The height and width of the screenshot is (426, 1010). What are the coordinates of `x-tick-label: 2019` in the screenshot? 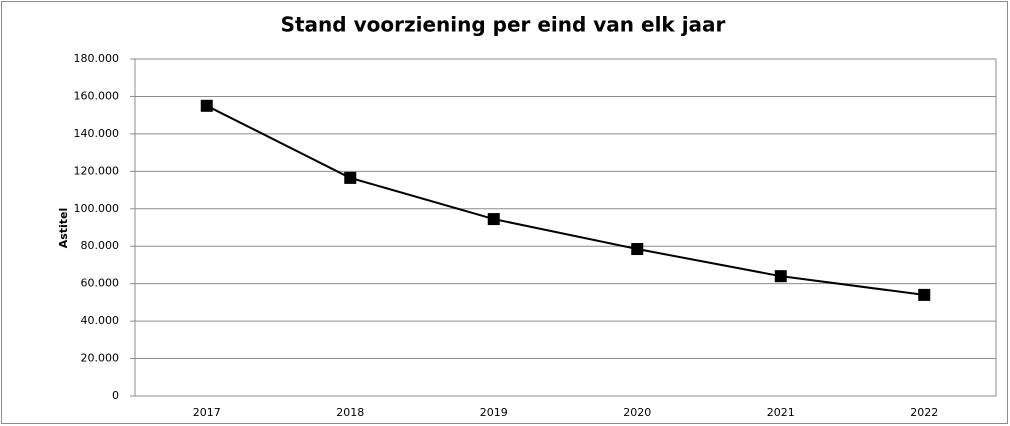 It's located at (494, 412).